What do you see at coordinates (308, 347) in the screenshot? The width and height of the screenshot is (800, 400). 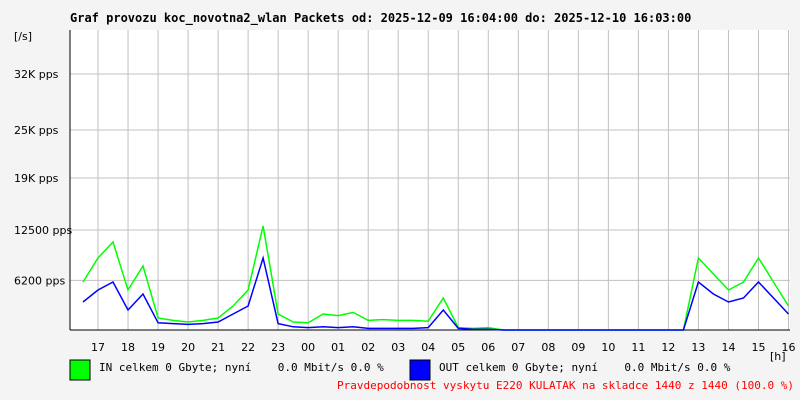 I see `x-tick-label: 00` at bounding box center [308, 347].